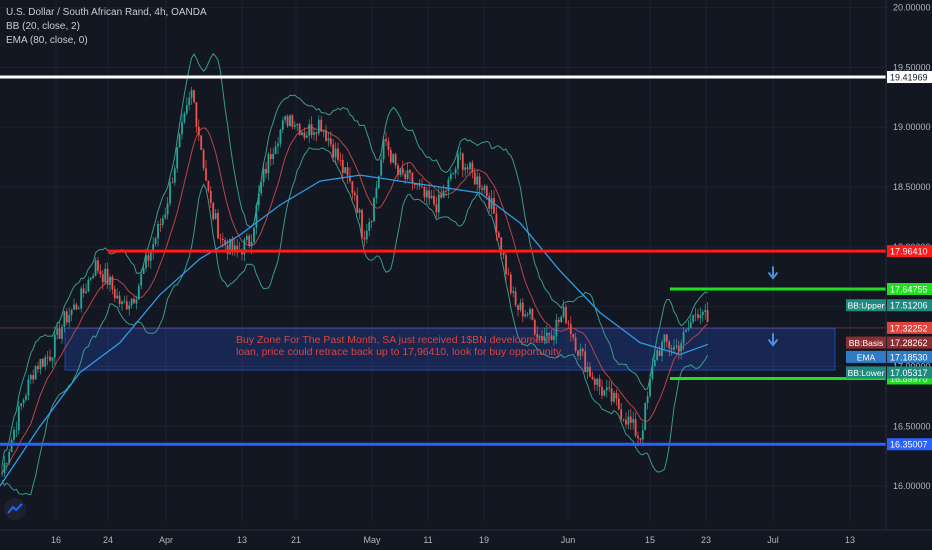 This screenshot has width=932, height=550. What do you see at coordinates (866, 343) in the screenshot?
I see `indicator-name-label: BB:Basis` at bounding box center [866, 343].